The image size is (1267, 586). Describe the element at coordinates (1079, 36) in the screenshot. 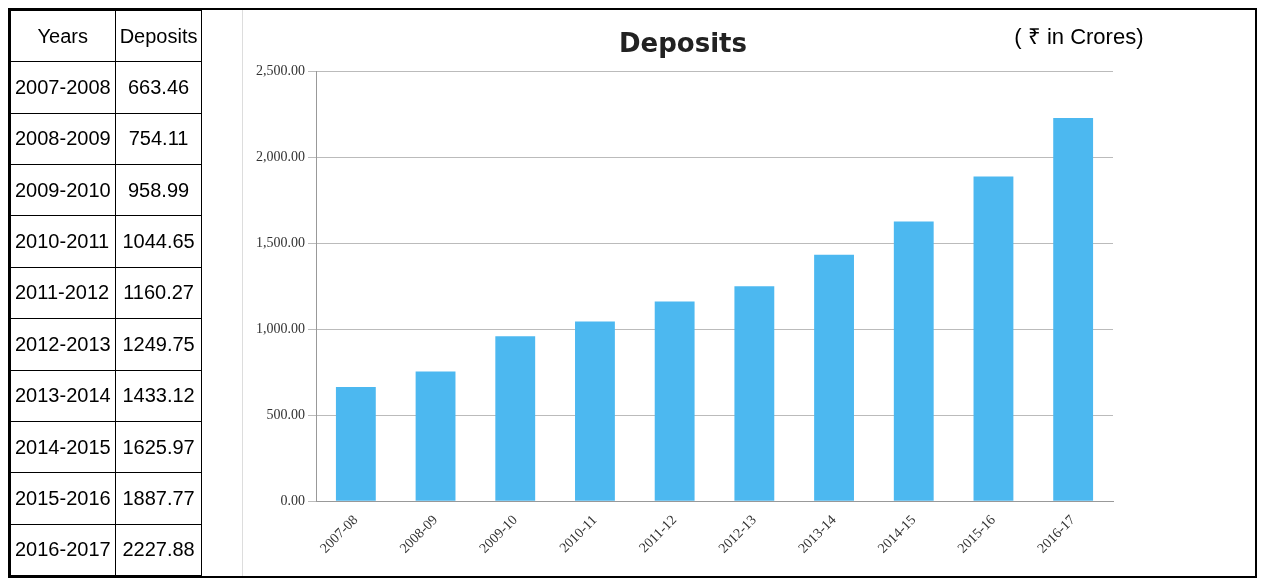

I see `text: ( ₹ in Crores)` at that location.